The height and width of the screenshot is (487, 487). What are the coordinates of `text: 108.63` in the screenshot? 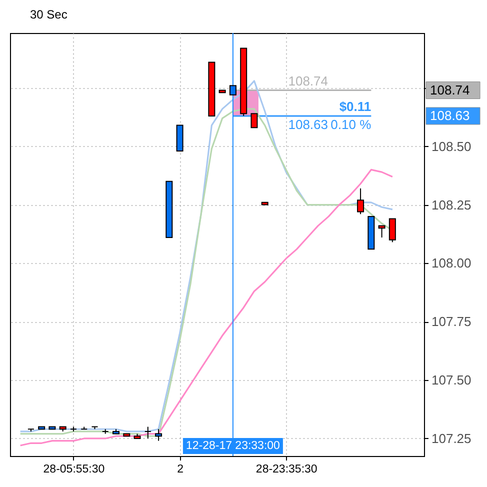 It's located at (450, 115).